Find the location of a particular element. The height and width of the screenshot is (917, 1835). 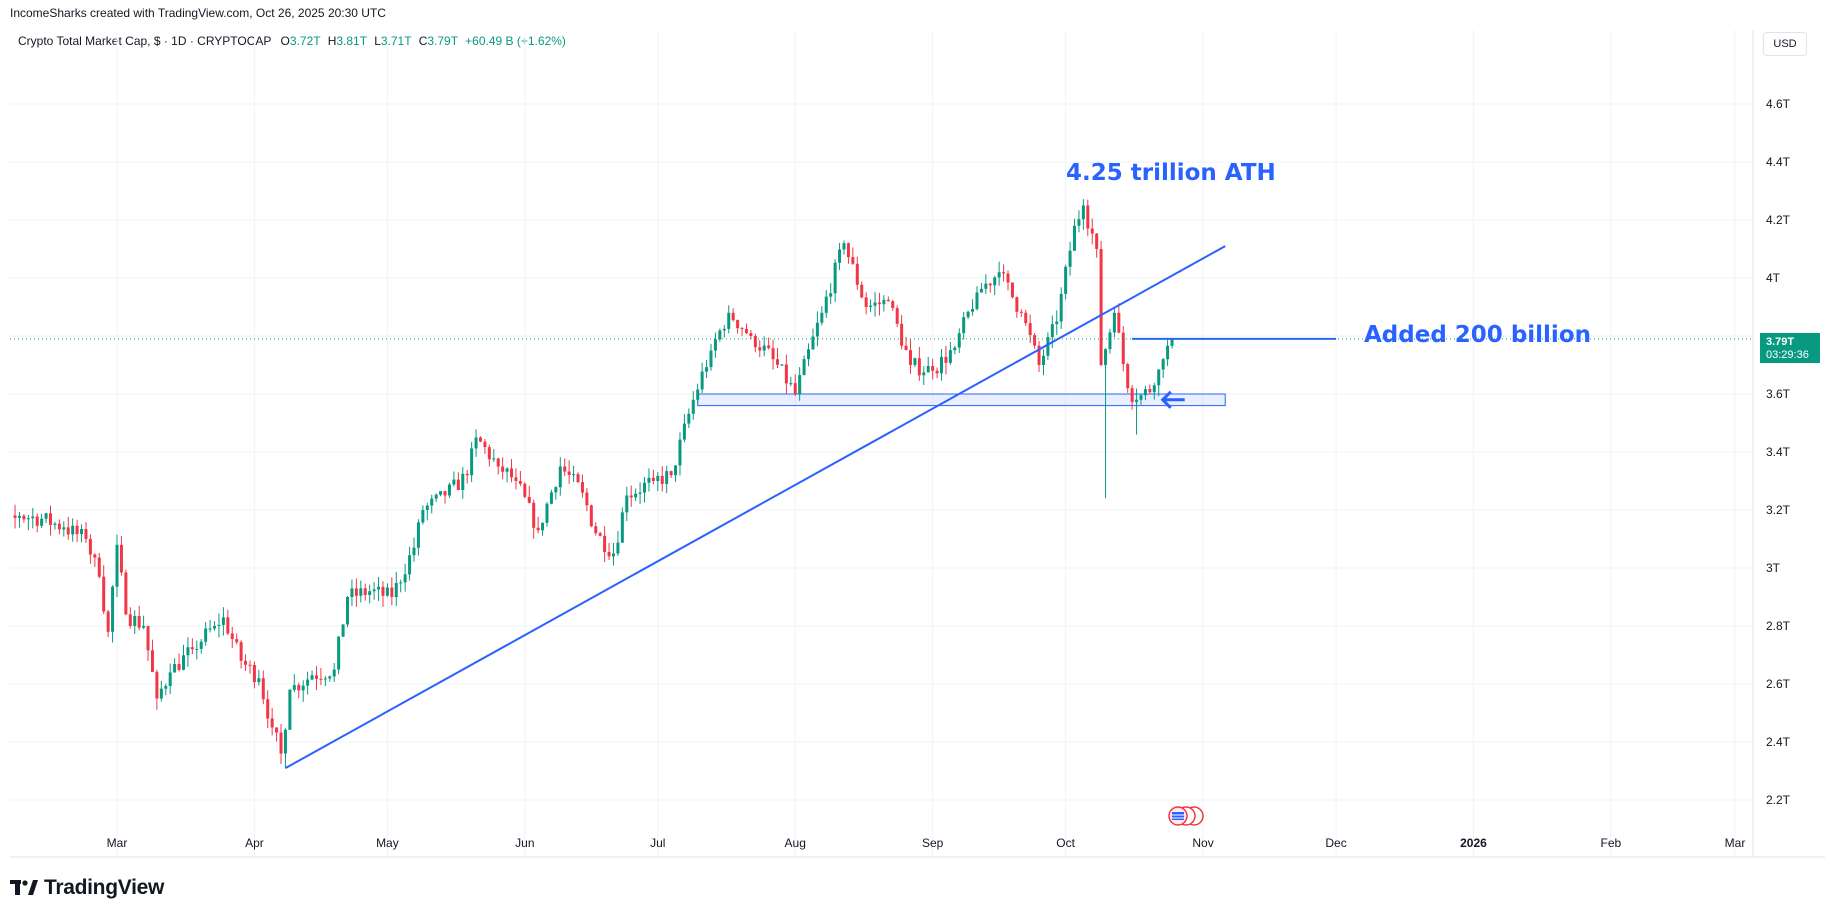

y-tick-label: 4T is located at coordinates (1773, 278).